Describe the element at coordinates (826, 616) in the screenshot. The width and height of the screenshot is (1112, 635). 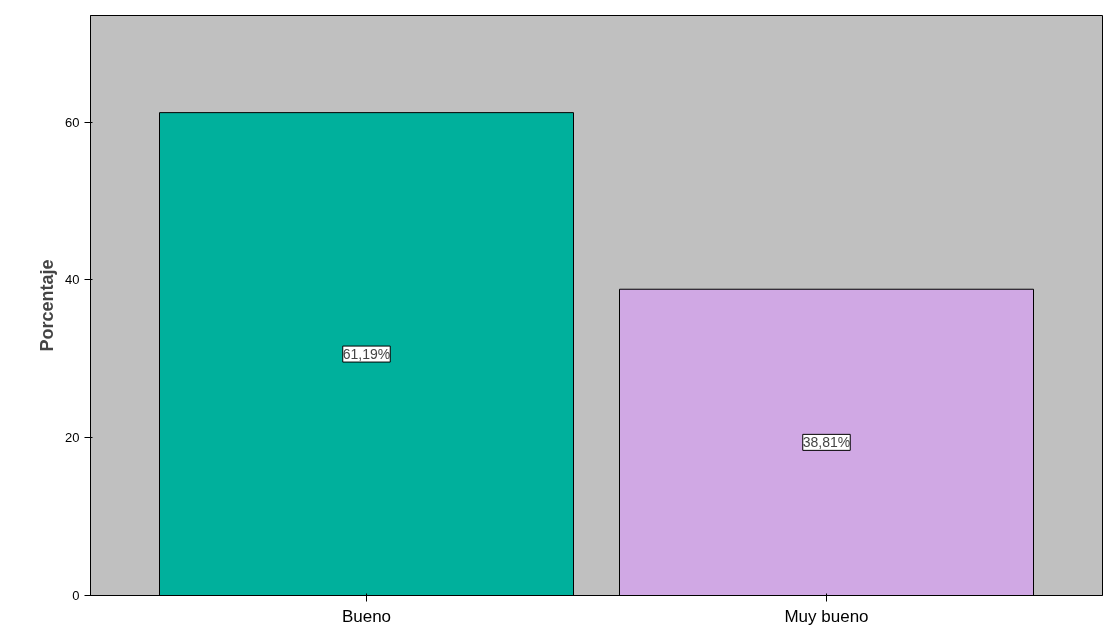
I see `x-tick-label: Muy bueno` at that location.